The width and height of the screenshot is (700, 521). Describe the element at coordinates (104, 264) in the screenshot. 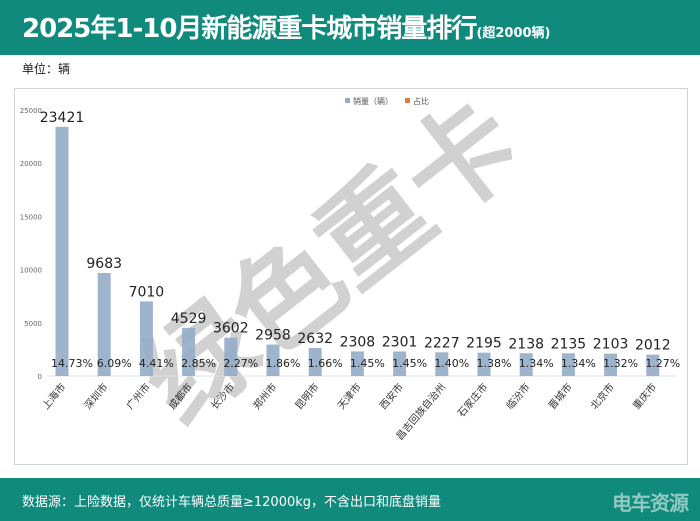

I see `value-label: 9683` at that location.